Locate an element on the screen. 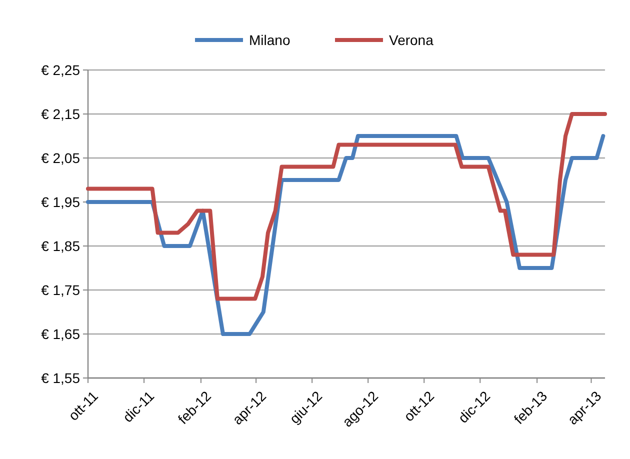 The width and height of the screenshot is (630, 459). y-tick-label: € 2,25 is located at coordinates (60, 70).